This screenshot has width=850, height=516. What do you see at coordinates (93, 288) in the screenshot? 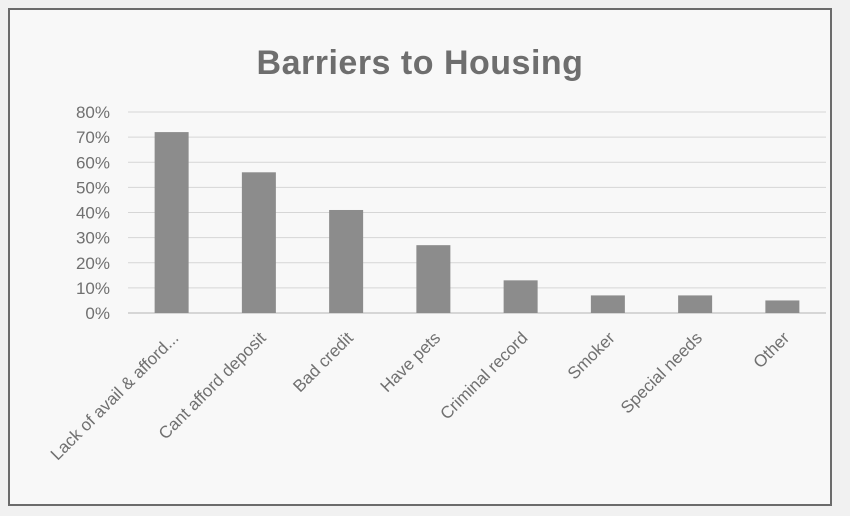
I see `y-tick-label: 10%` at bounding box center [93, 288].